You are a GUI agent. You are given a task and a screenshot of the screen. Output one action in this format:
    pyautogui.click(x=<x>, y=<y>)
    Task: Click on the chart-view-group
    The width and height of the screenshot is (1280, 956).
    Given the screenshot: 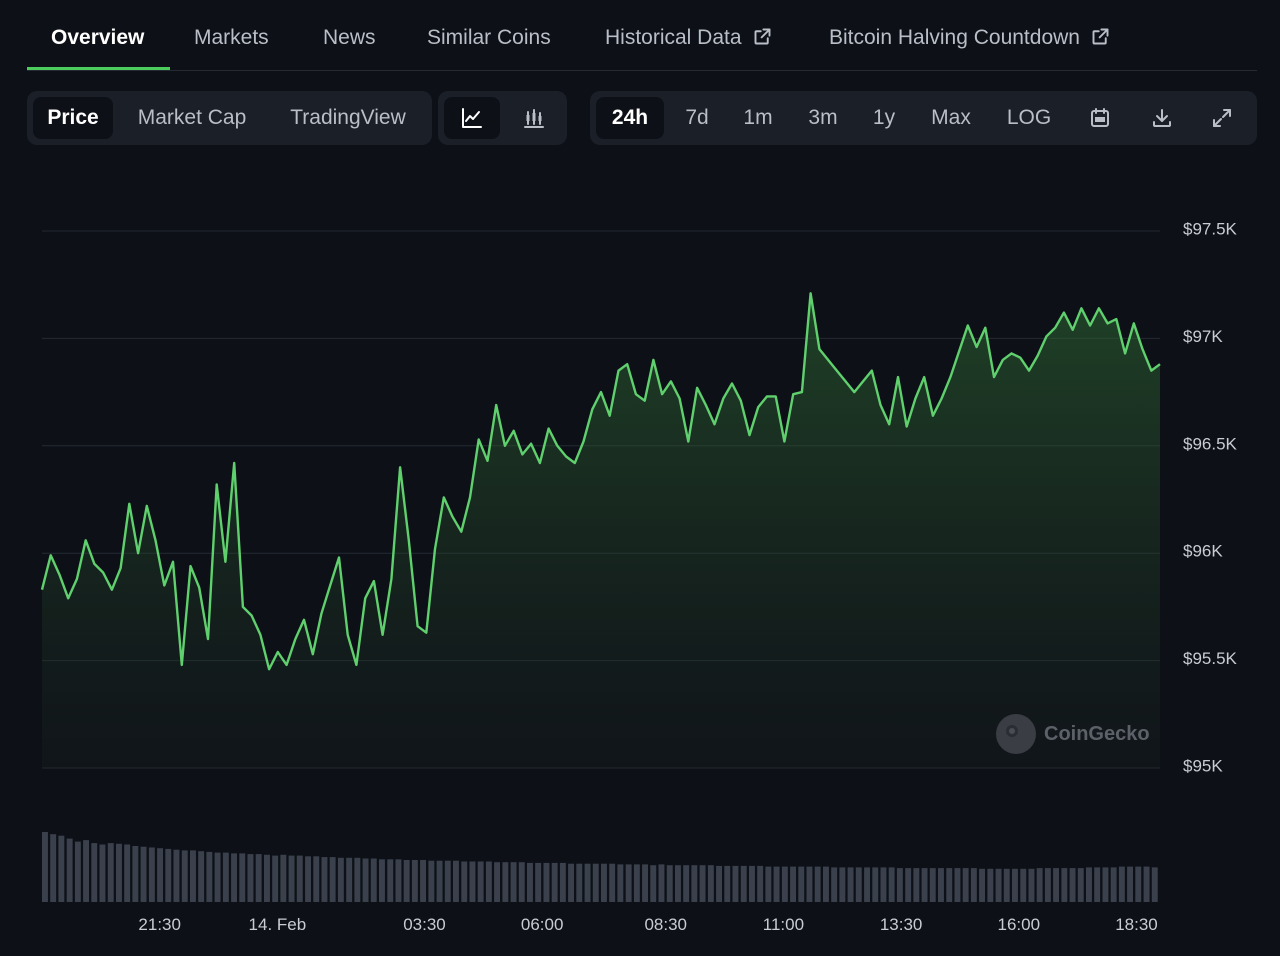 What is the action you would take?
    pyautogui.click(x=502, y=118)
    